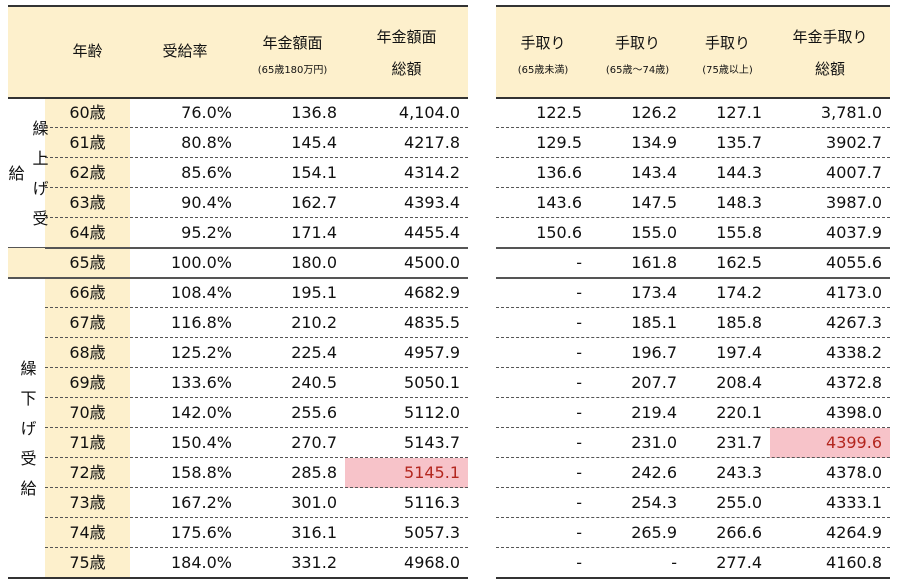 This screenshot has width=902, height=582. What do you see at coordinates (185, 51) in the screenshot?
I see `column-header: 受給率` at bounding box center [185, 51].